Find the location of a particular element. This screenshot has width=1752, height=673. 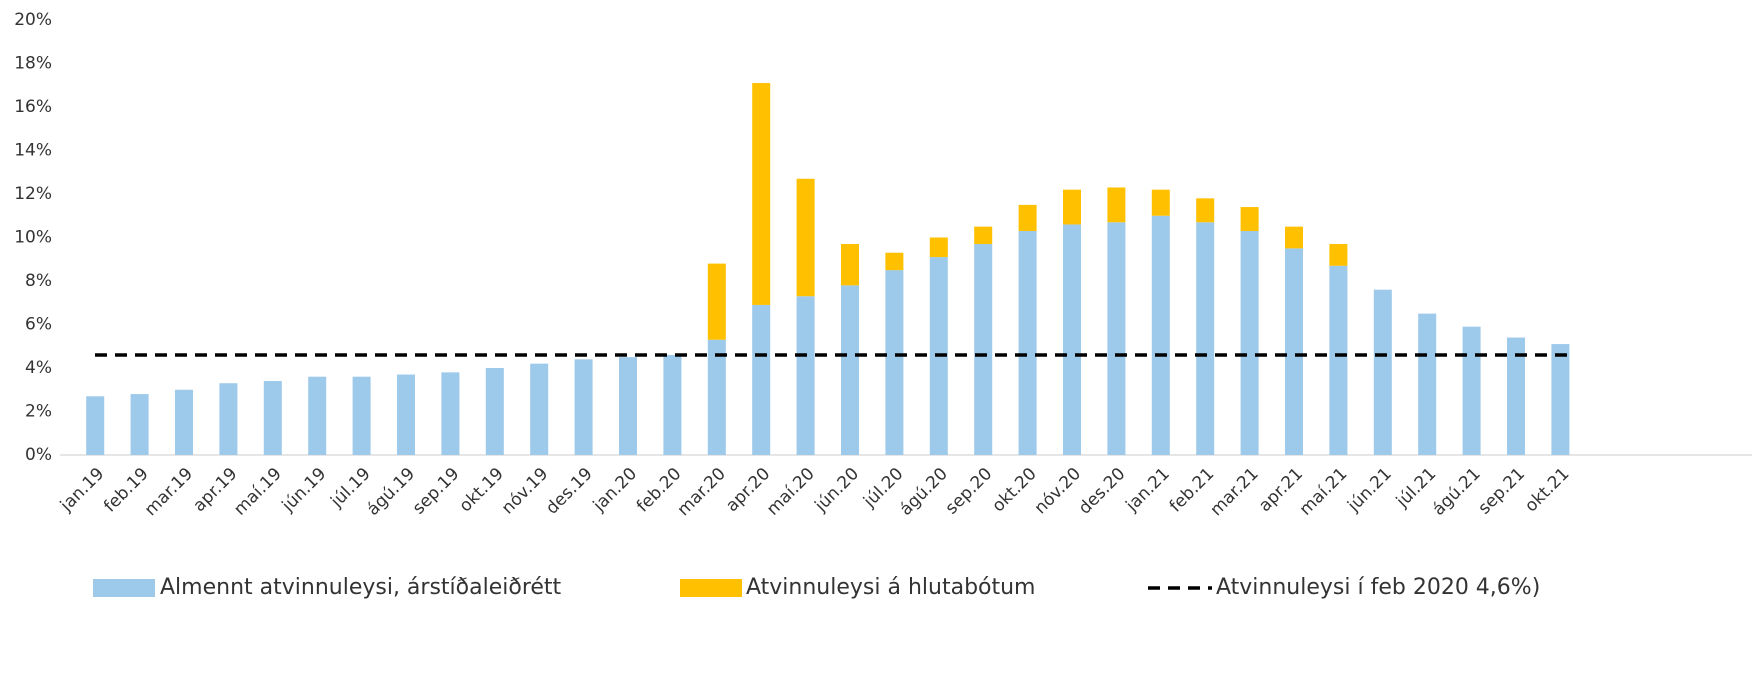

y-tick-label: 2% is located at coordinates (38, 412).